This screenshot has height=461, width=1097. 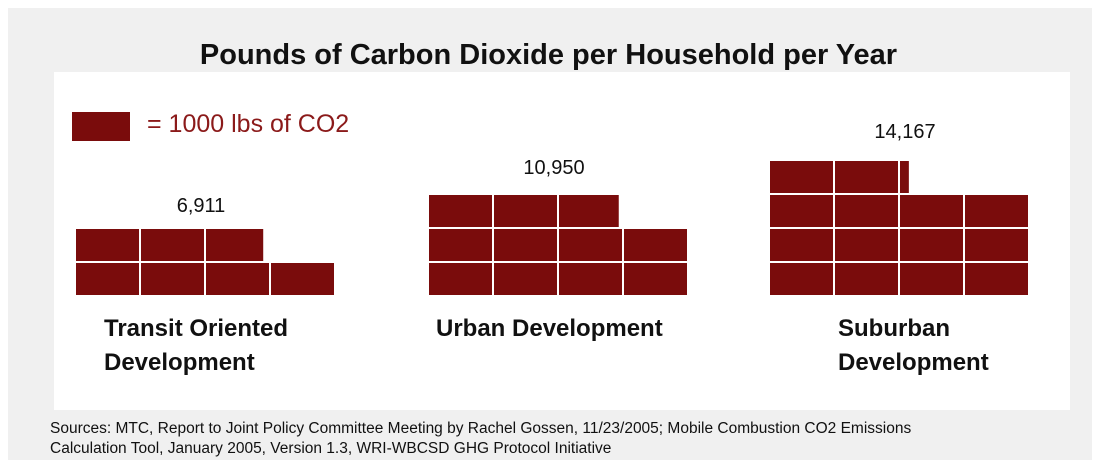 I want to click on category-label-line: Suburban, so click(x=894, y=328).